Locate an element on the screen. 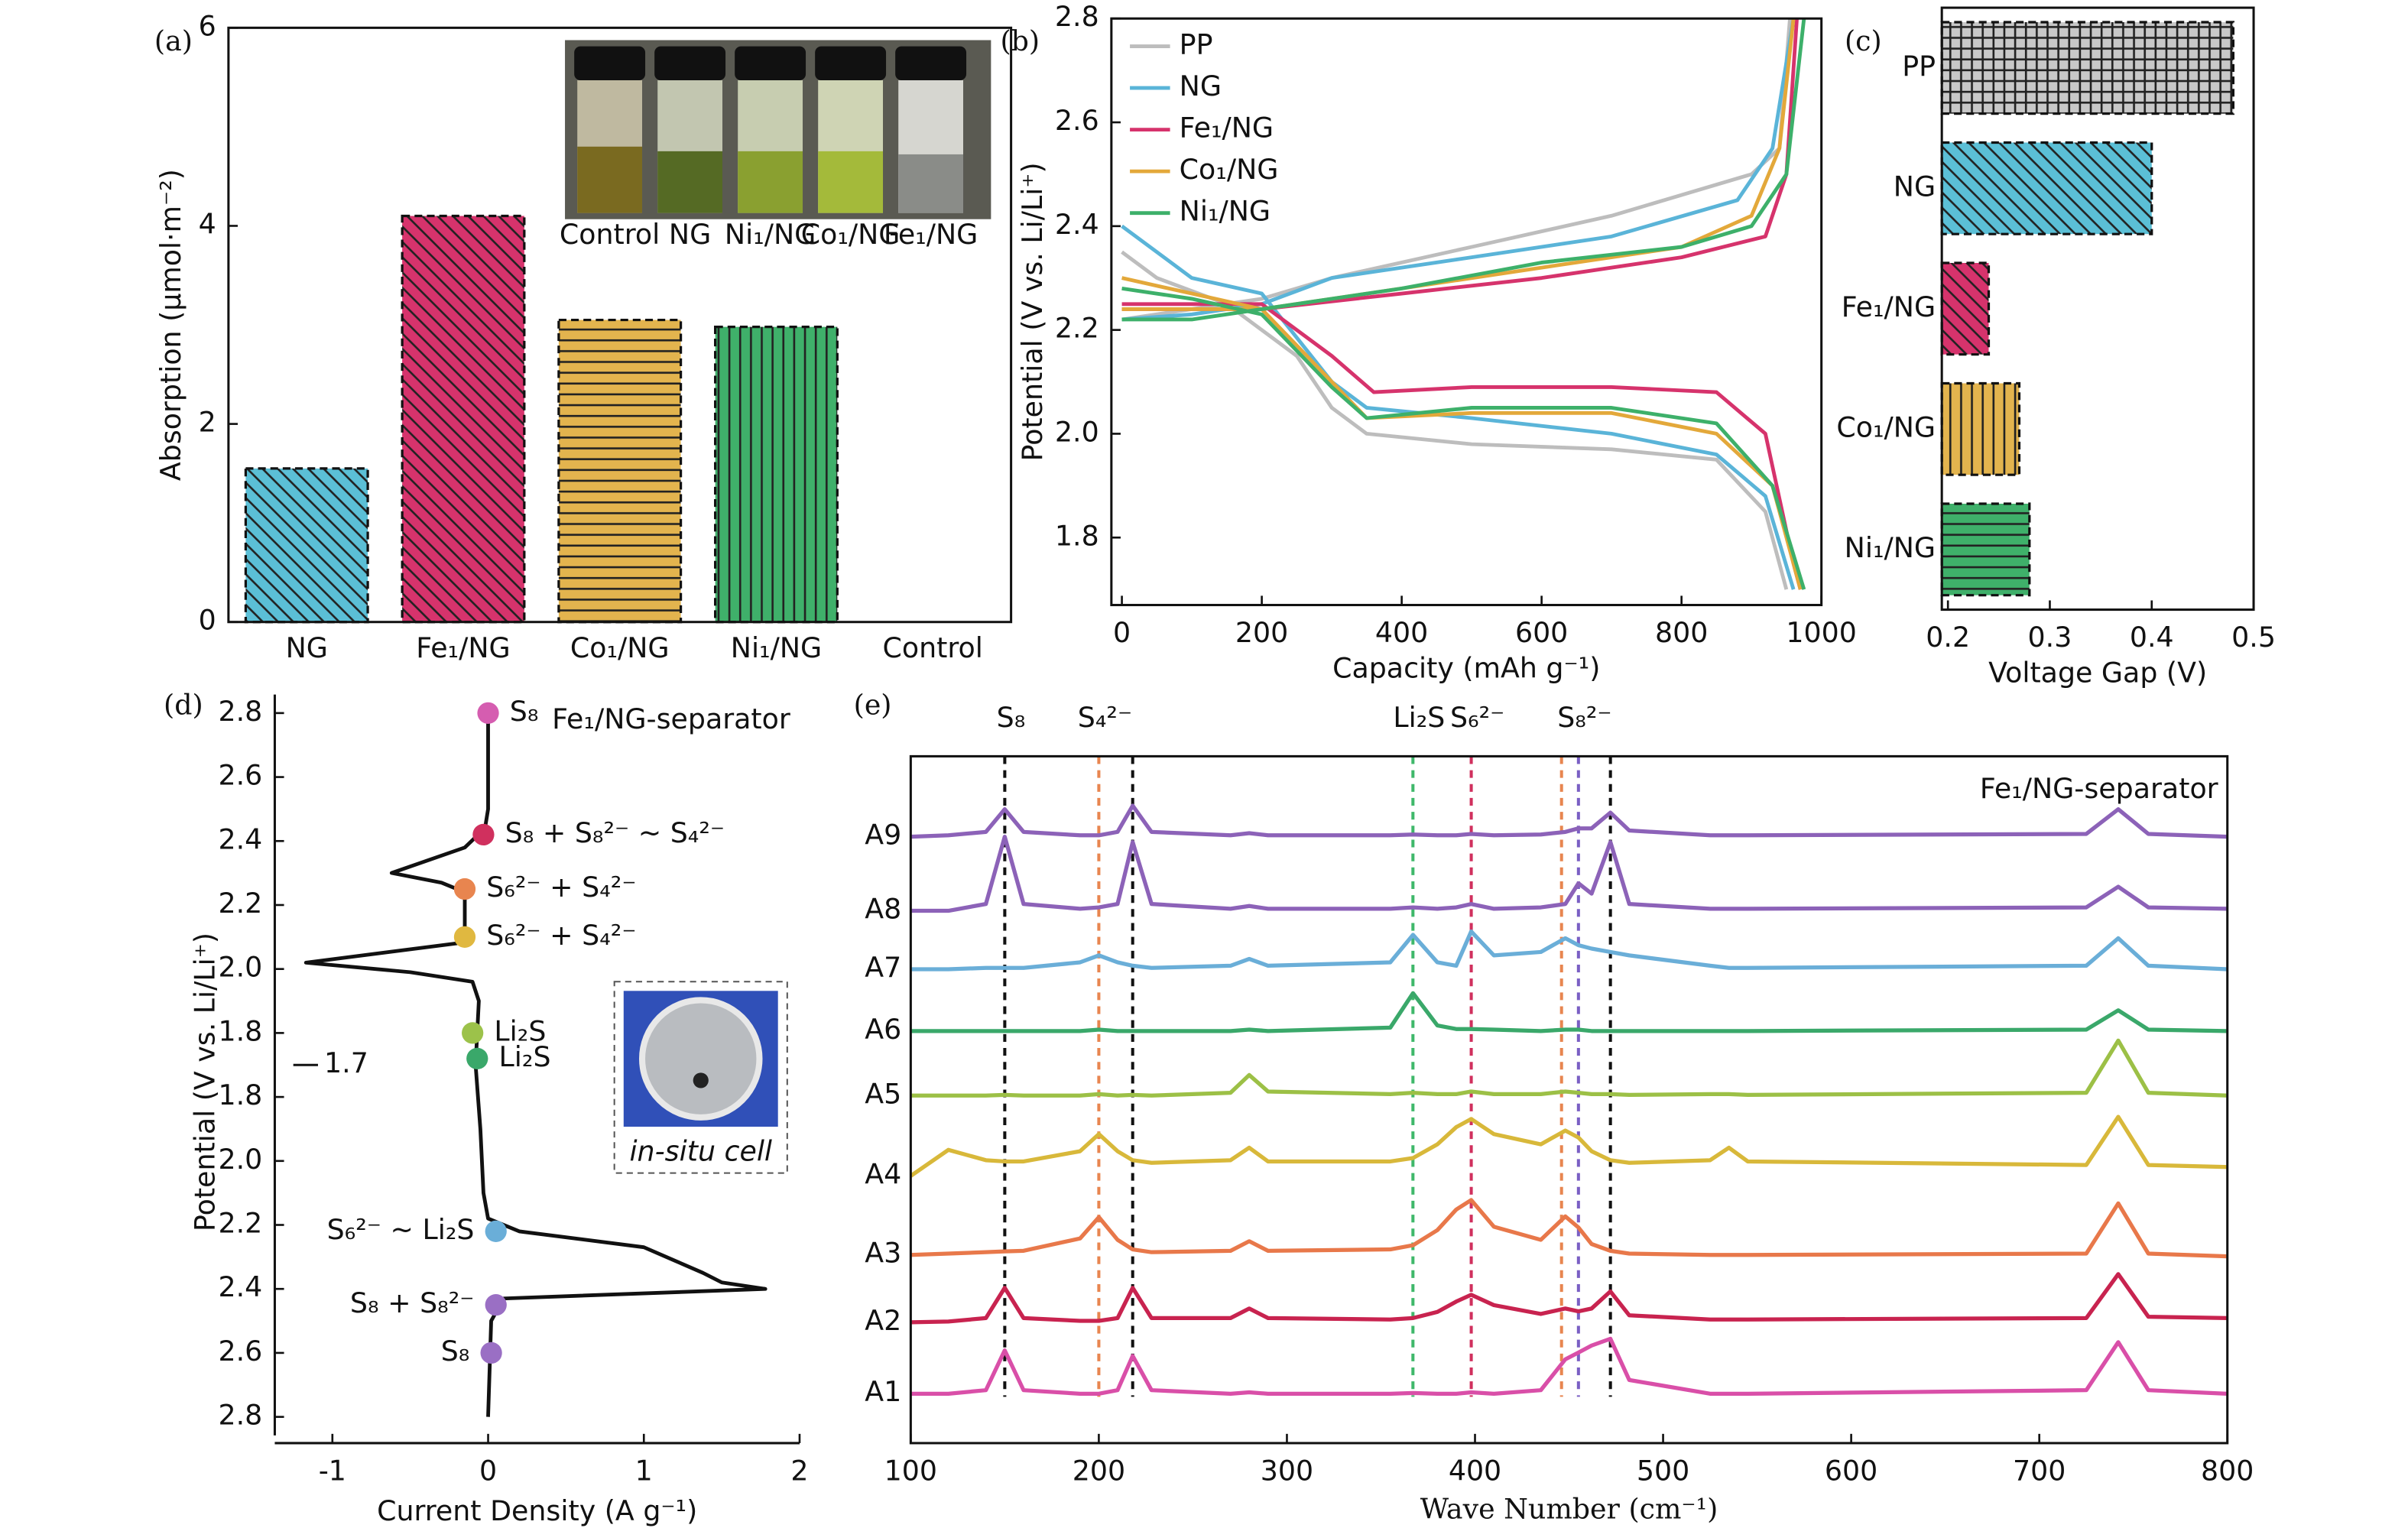 This screenshot has width=2408, height=1528. series-label: A8 is located at coordinates (883, 909).